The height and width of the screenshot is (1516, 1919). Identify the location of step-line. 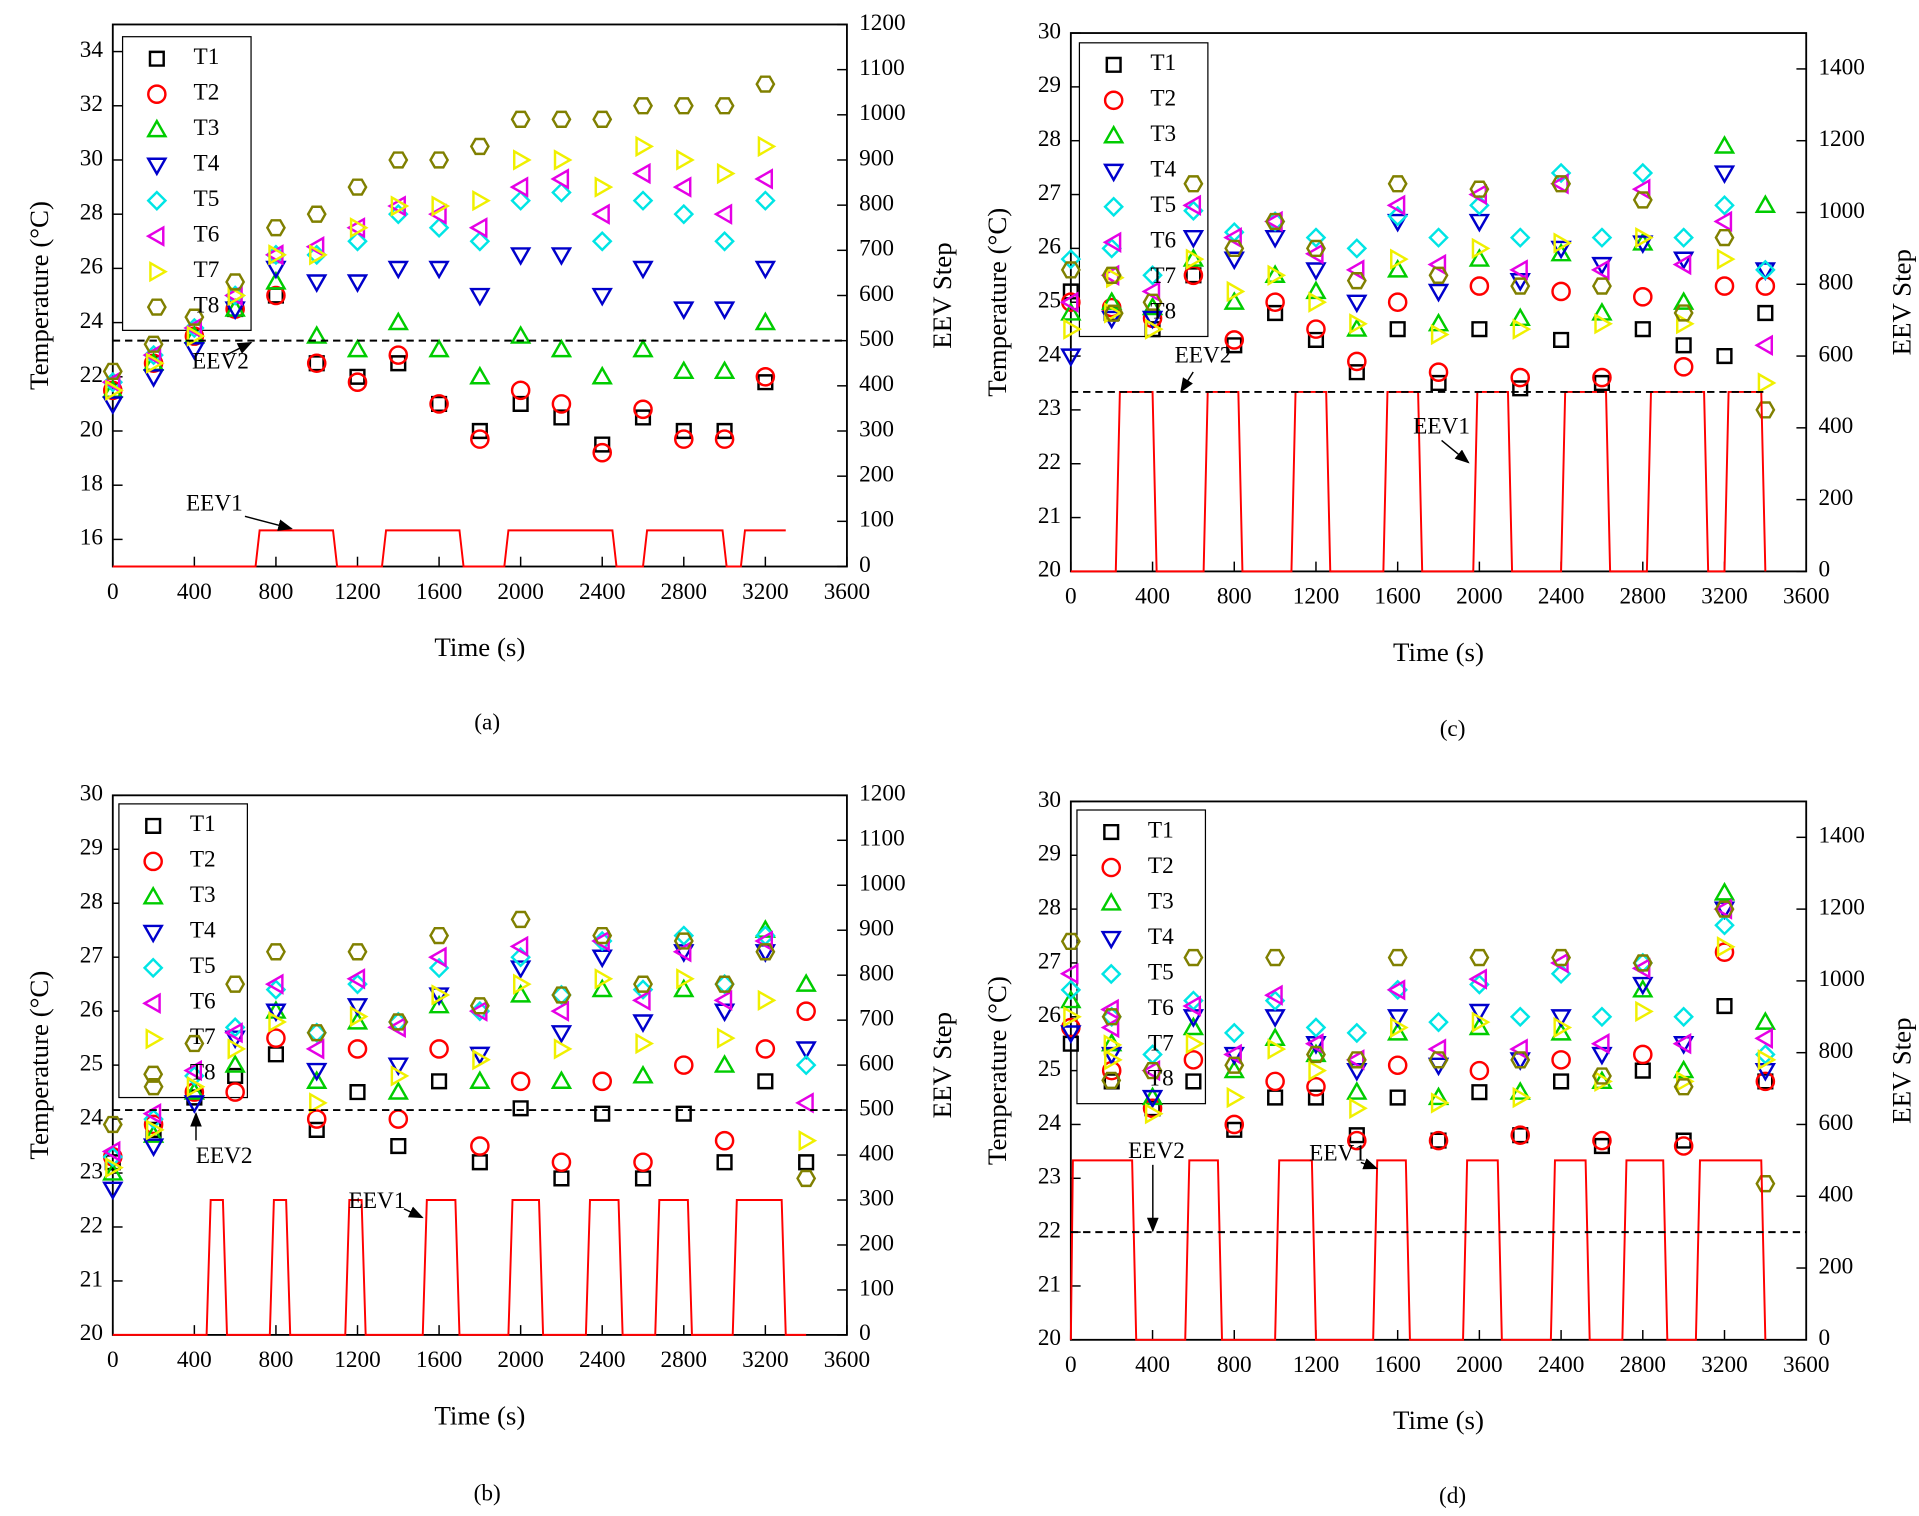
(449, 548).